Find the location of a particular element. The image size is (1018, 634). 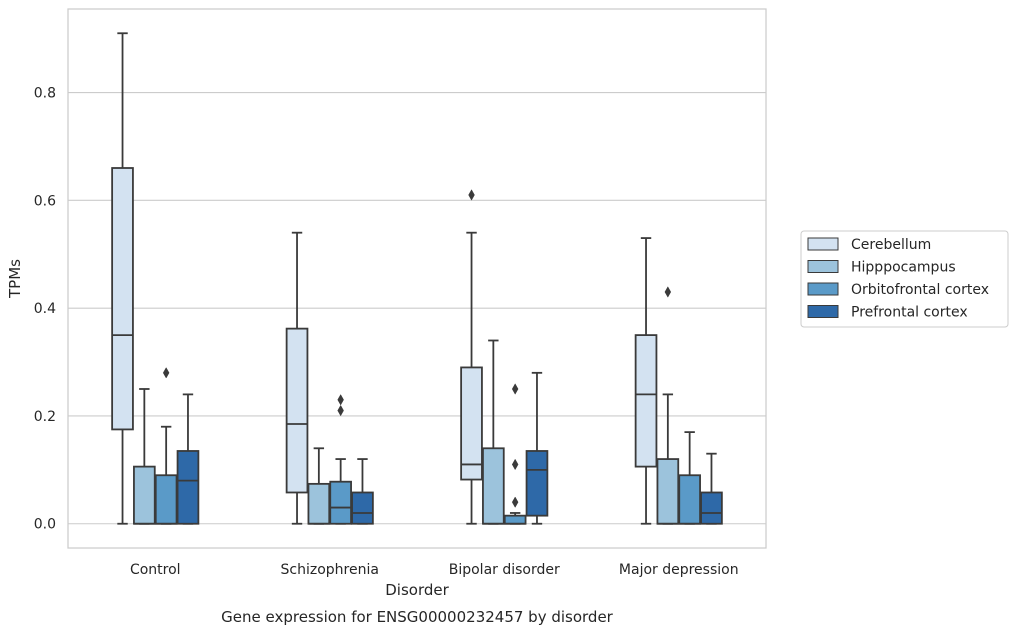

x-axis-label: Disorder is located at coordinates (417, 590).